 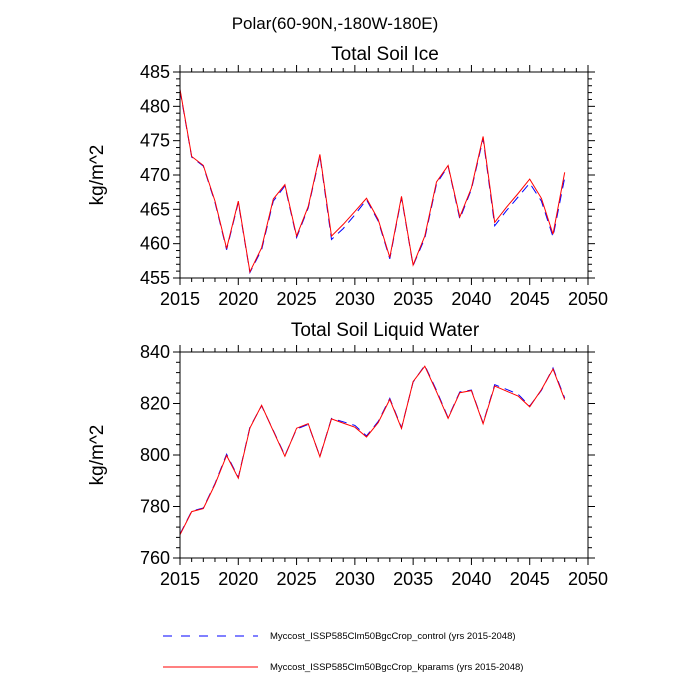 What do you see at coordinates (155, 278) in the screenshot?
I see `y-tick-label: 455` at bounding box center [155, 278].